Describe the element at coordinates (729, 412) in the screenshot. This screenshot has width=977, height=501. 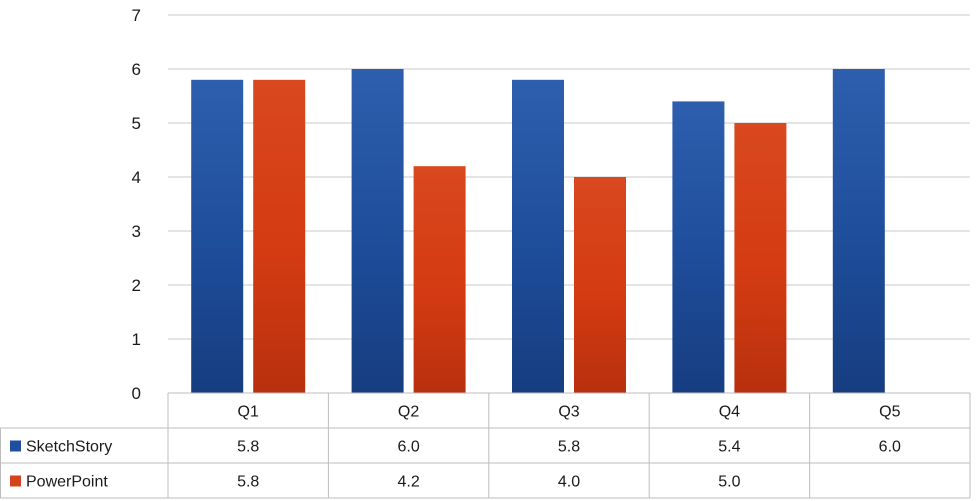
I see `x-category-label: Q4` at that location.